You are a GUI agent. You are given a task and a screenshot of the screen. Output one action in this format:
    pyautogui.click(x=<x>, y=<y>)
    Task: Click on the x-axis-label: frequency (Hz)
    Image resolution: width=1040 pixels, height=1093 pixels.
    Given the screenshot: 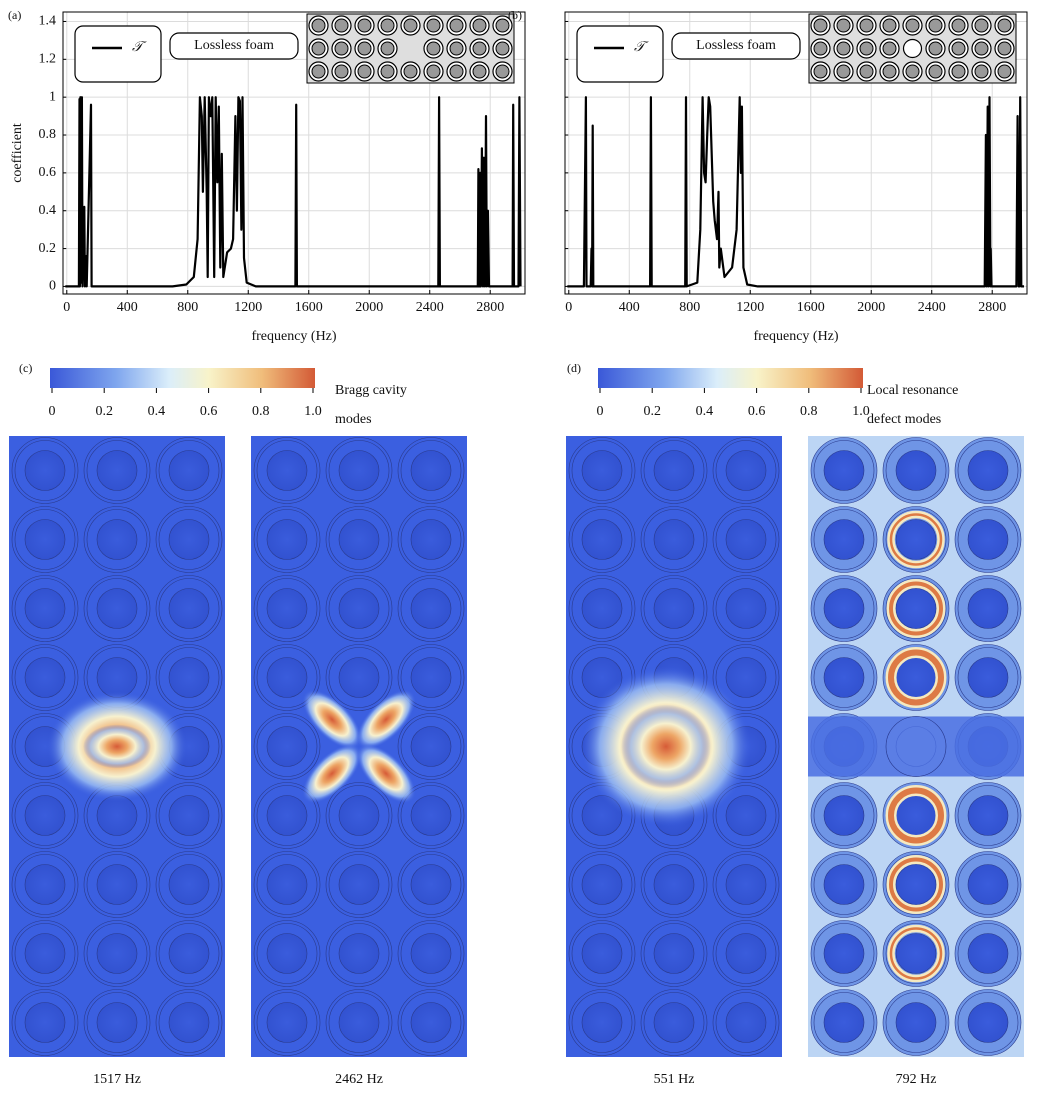 What is the action you would take?
    pyautogui.click(x=795, y=336)
    